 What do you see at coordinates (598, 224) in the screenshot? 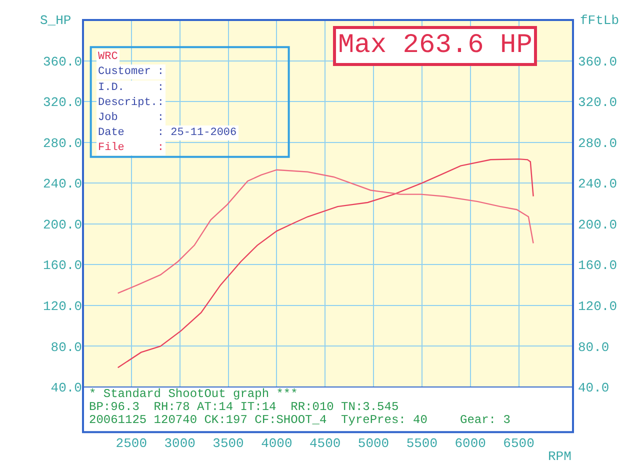
I see `y2-tick-label: 200.0` at bounding box center [598, 224].